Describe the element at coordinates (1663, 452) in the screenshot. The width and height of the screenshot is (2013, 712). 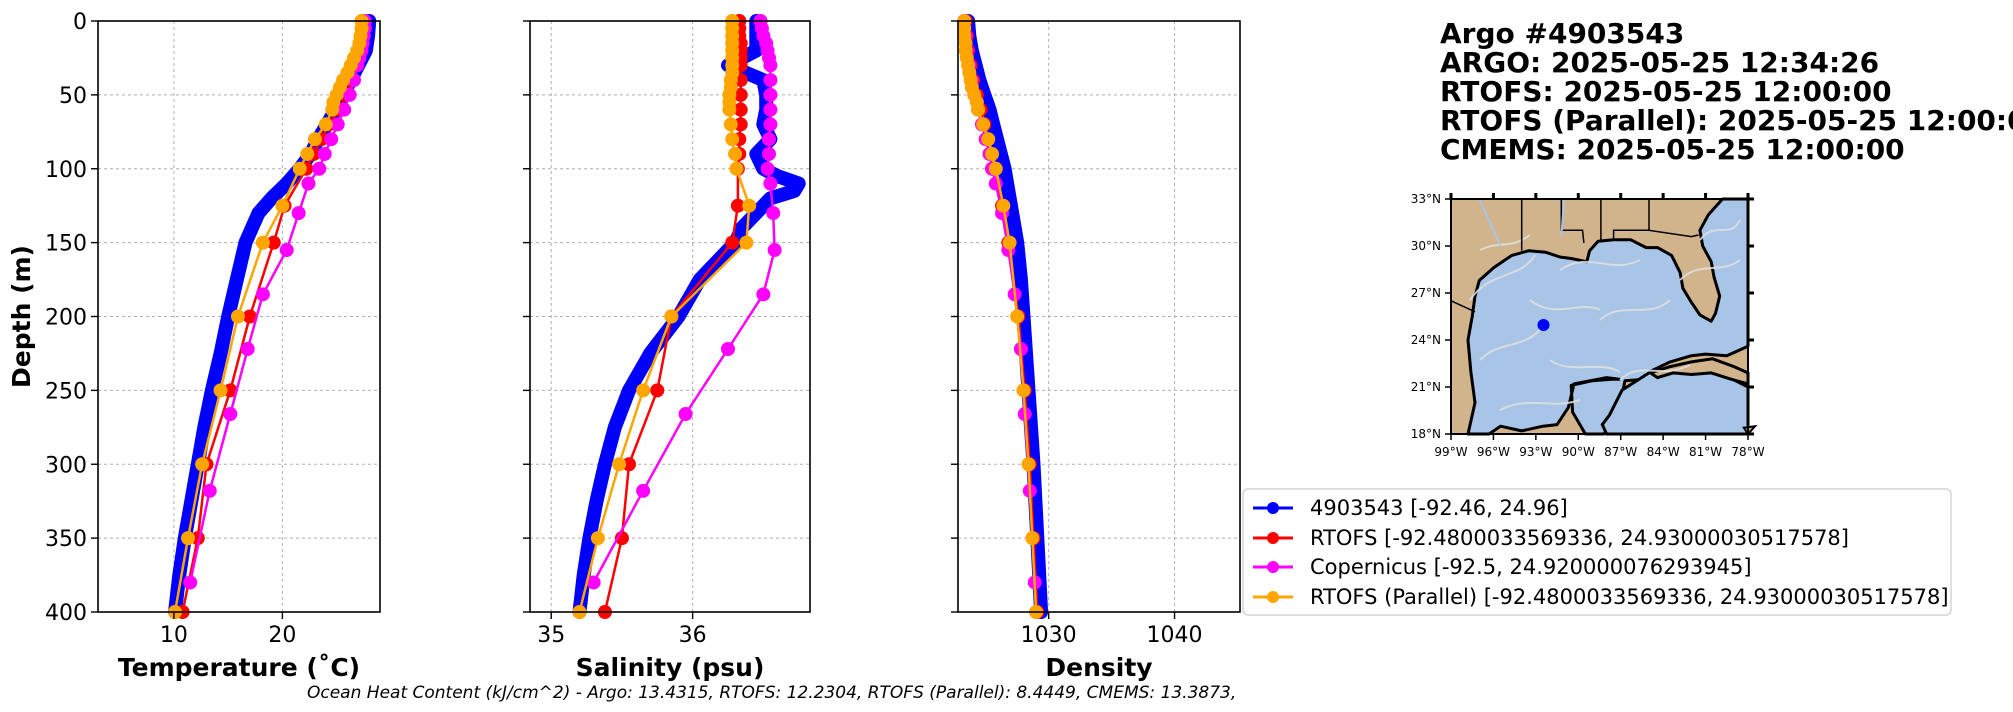
I see `map-lon-label: 84°W` at that location.